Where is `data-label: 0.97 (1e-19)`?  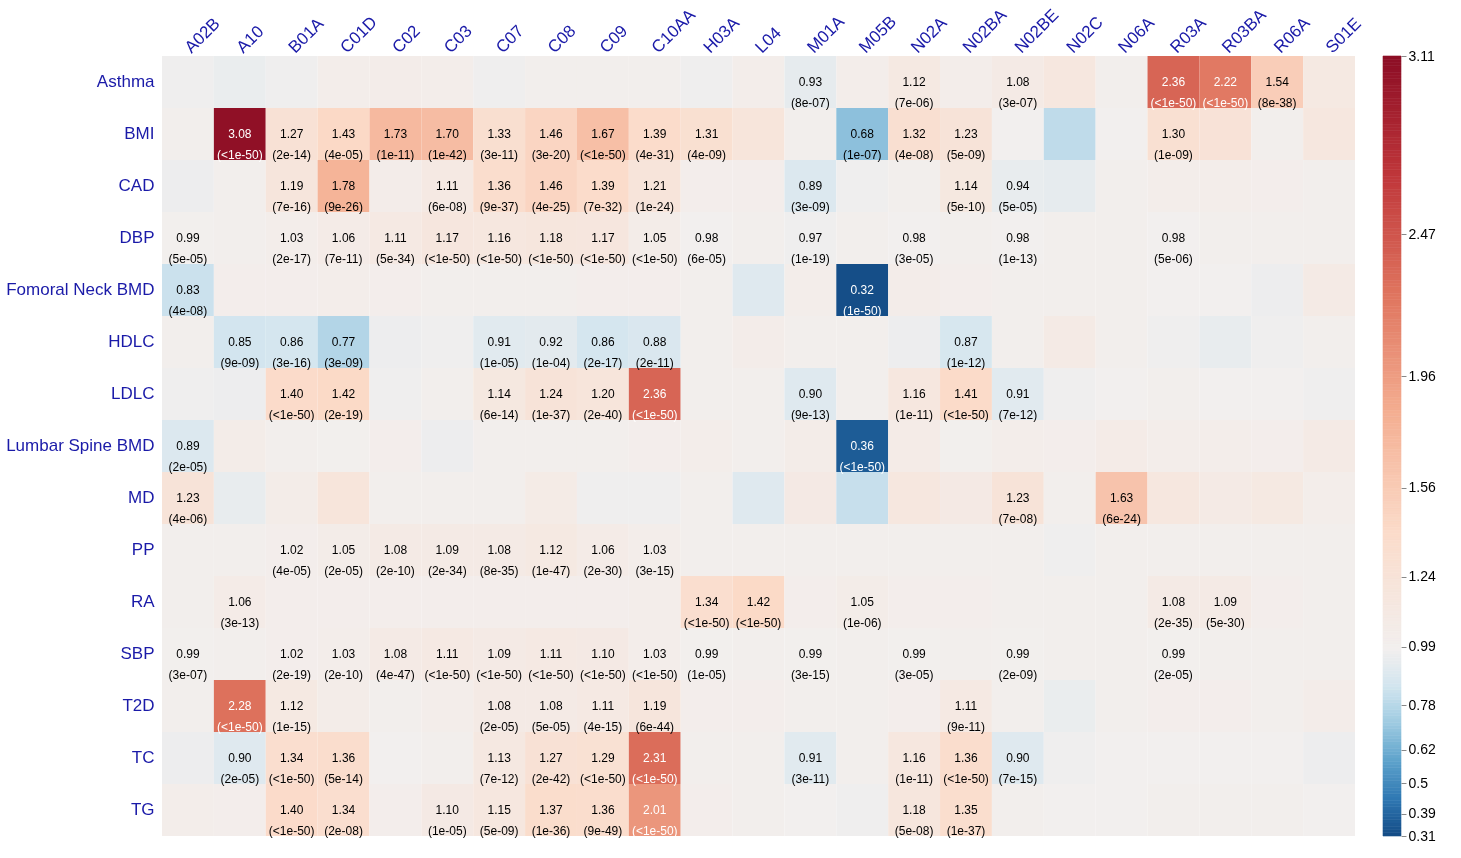
data-label: 0.97 (1e-19) is located at coordinates (810, 248).